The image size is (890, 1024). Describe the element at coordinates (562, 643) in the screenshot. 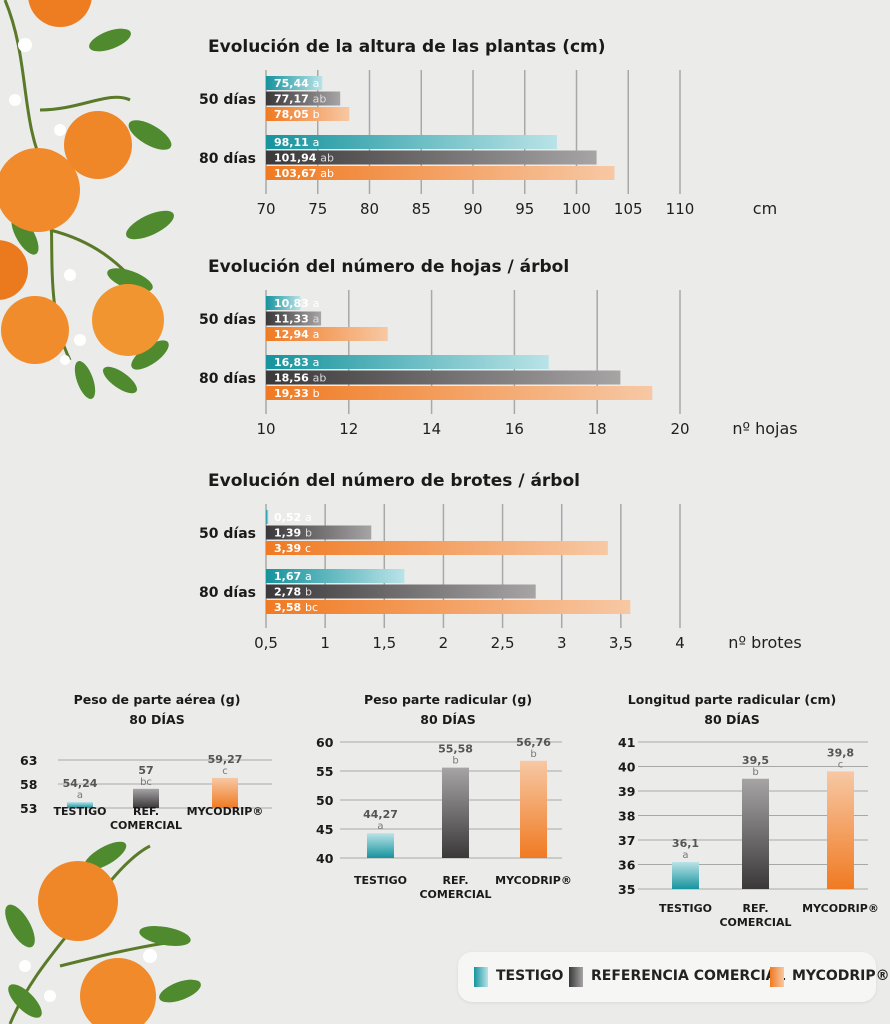

I see `x-tick-label: 3` at that location.